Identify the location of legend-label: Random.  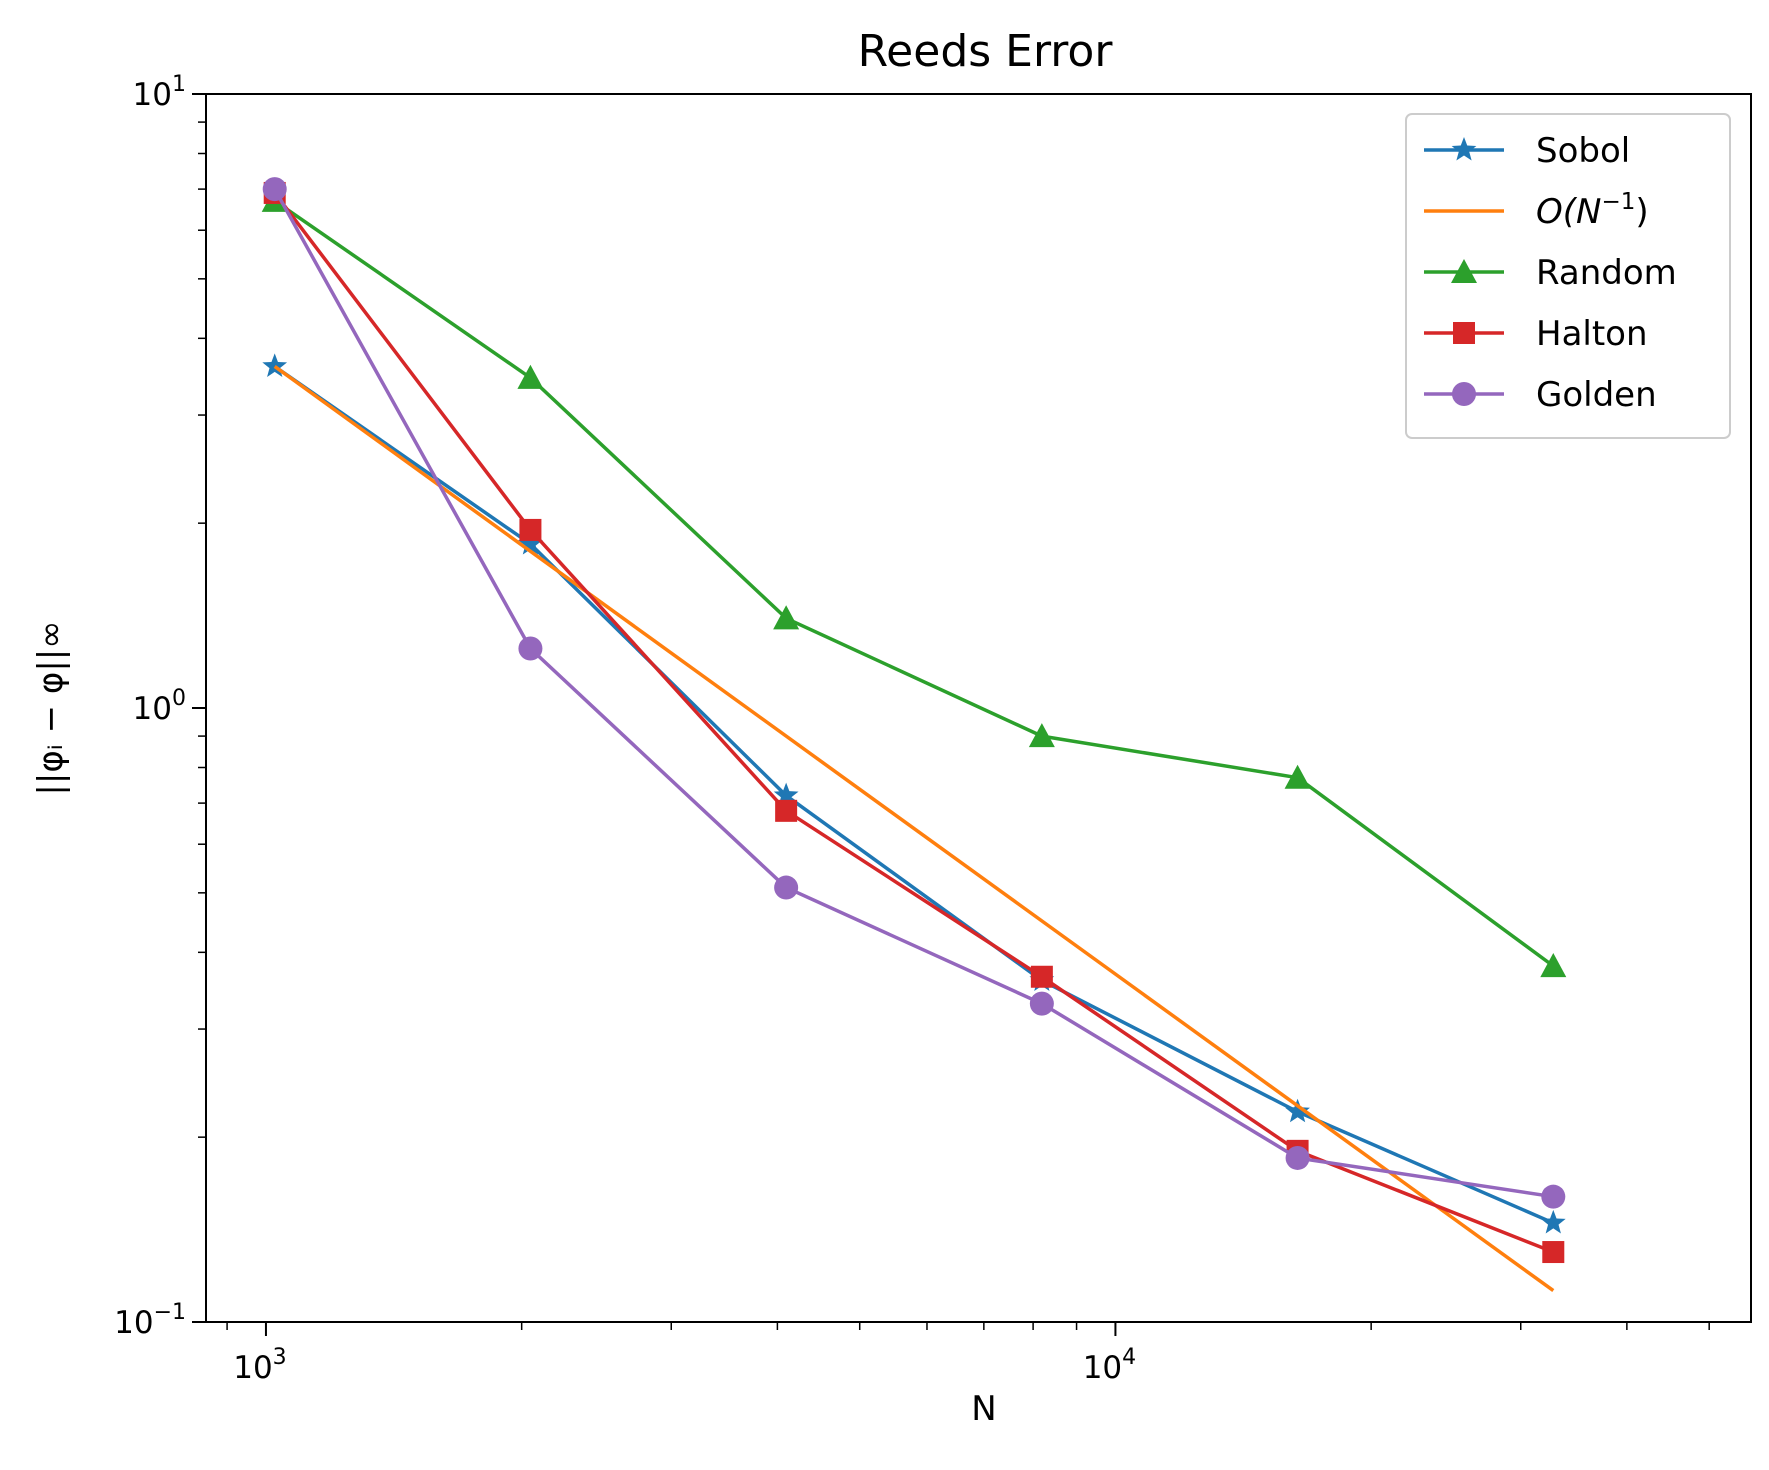
(1606, 273).